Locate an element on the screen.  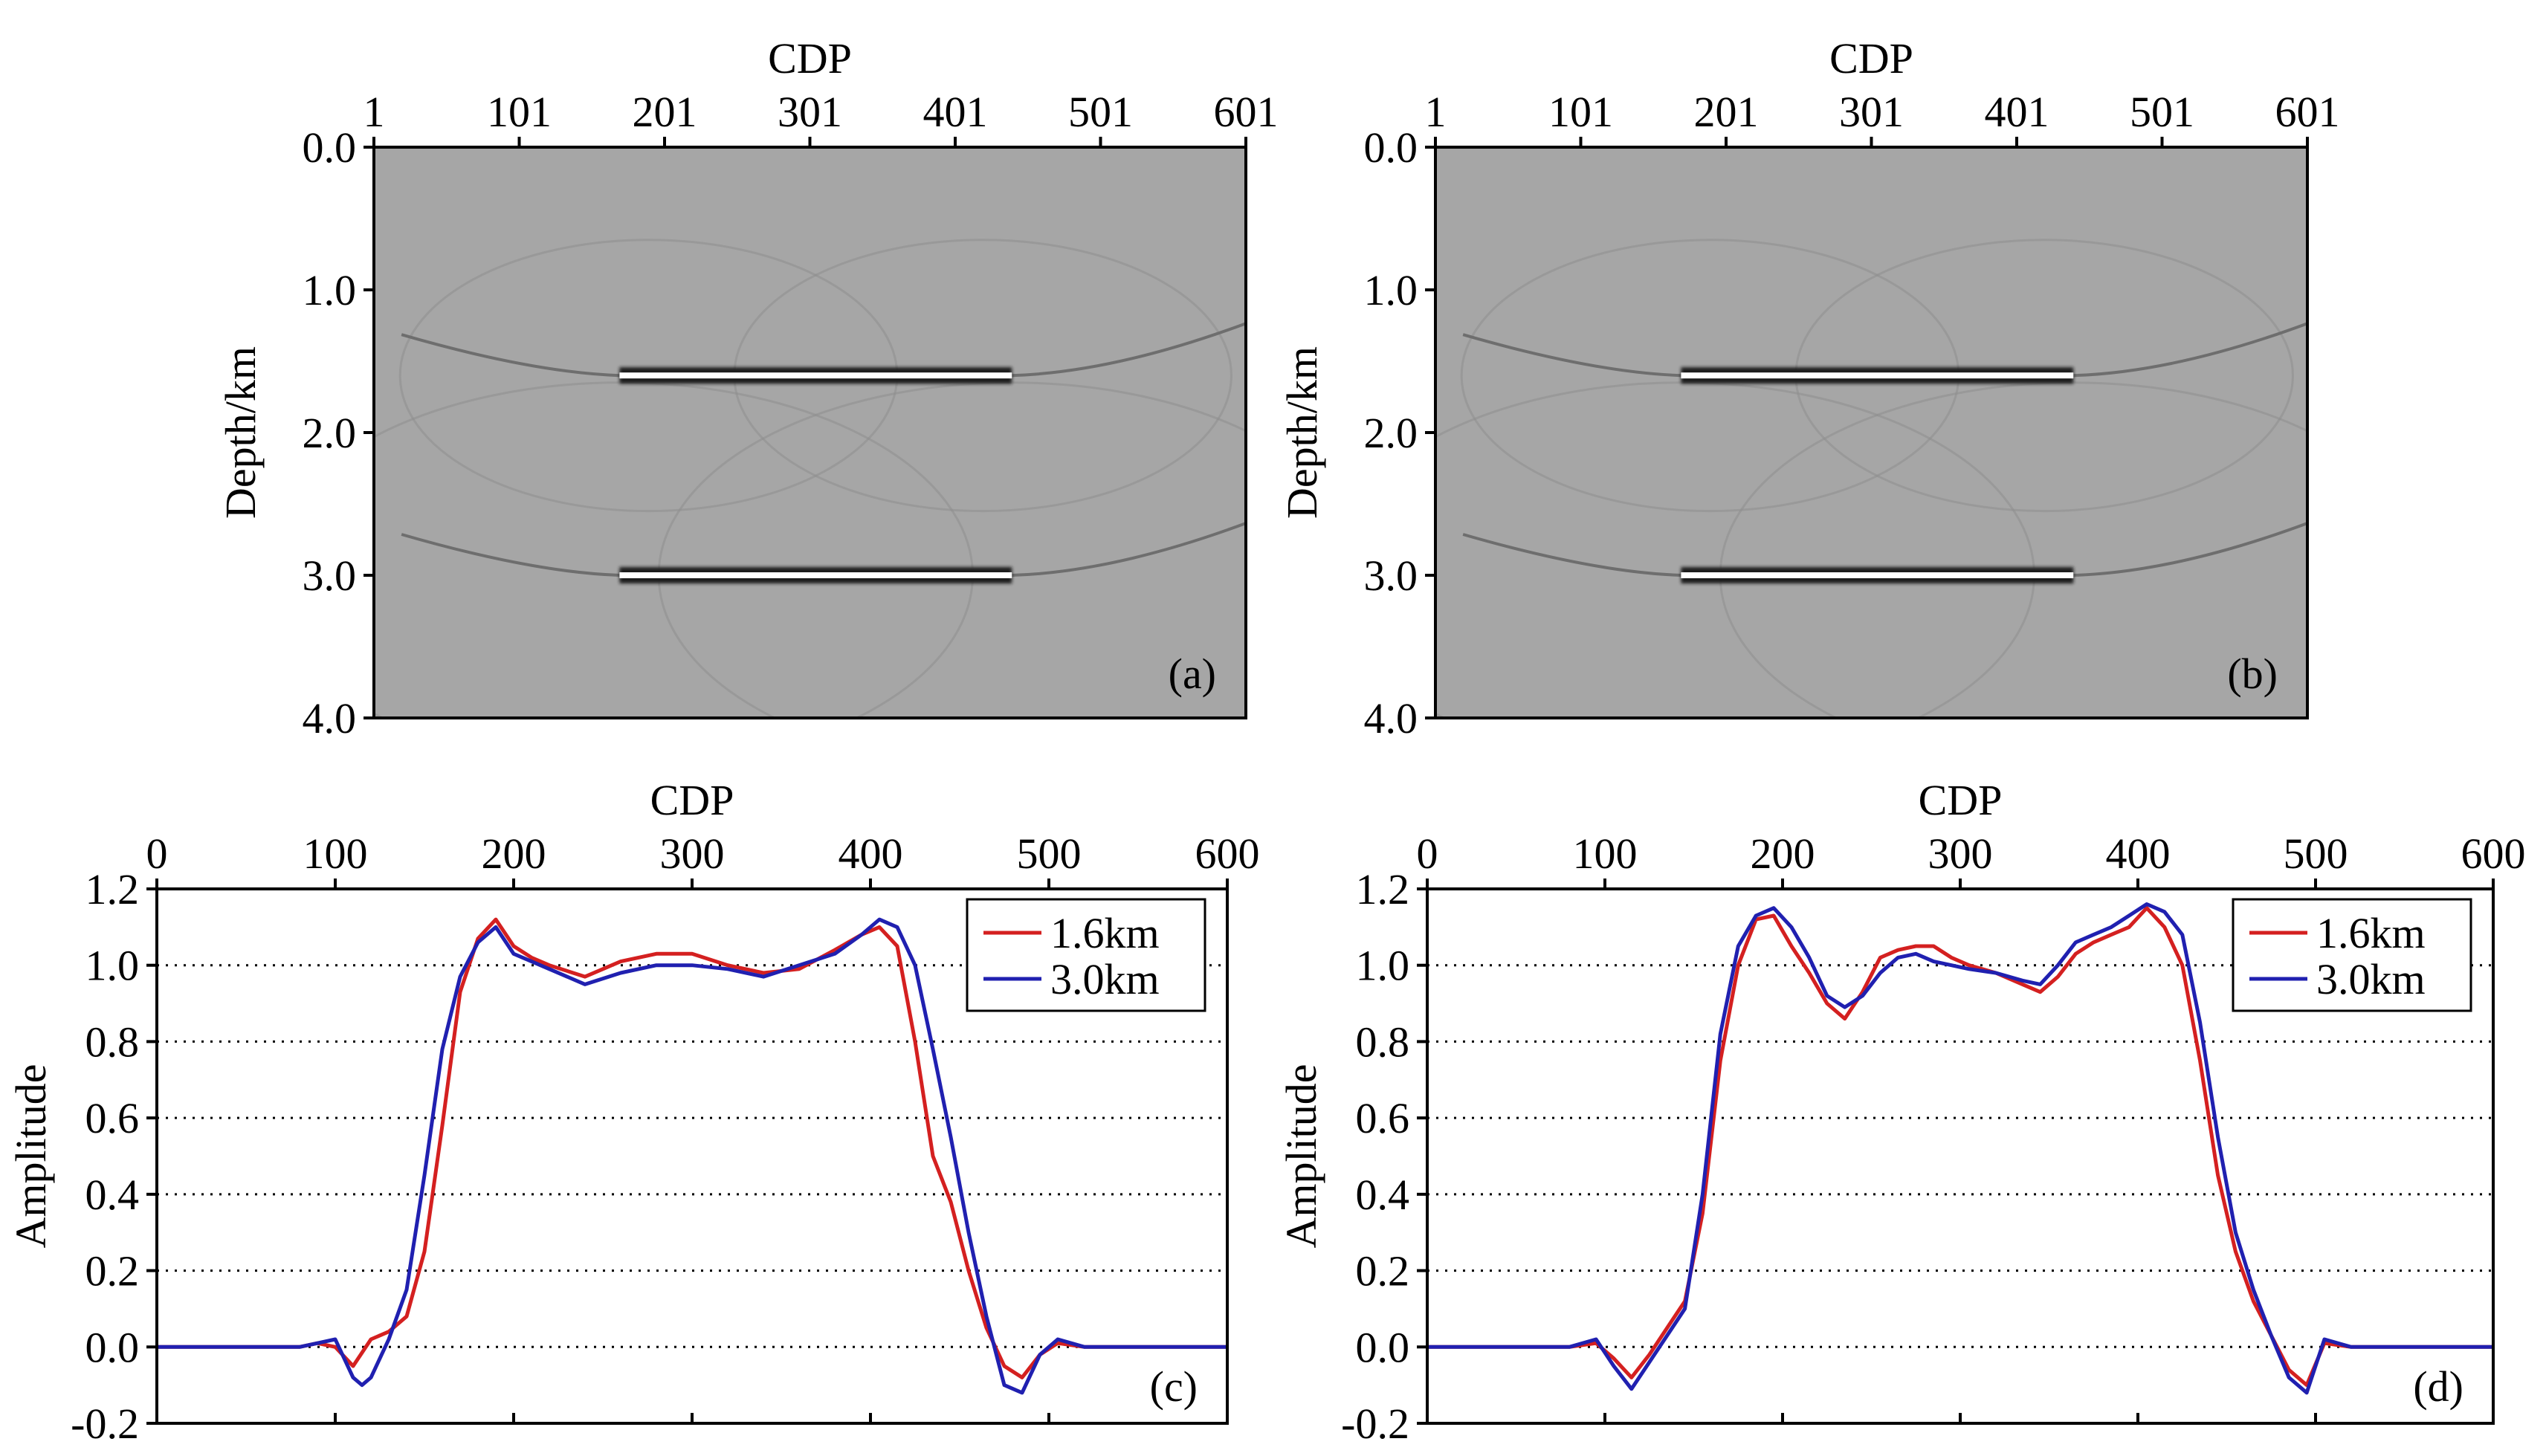
panel-label: (c) is located at coordinates (1174, 1387).